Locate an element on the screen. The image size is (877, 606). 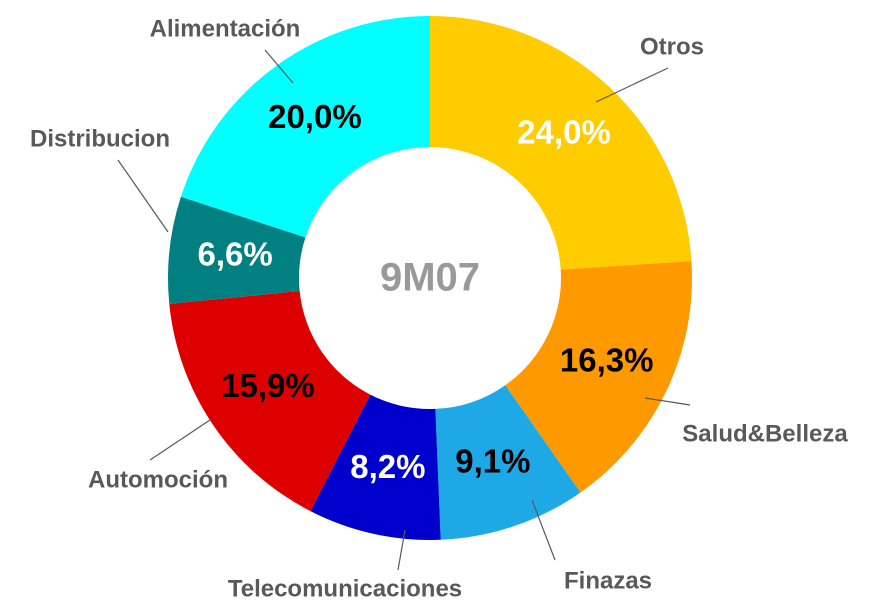
category-label: Salud&Belleza is located at coordinates (765, 433).